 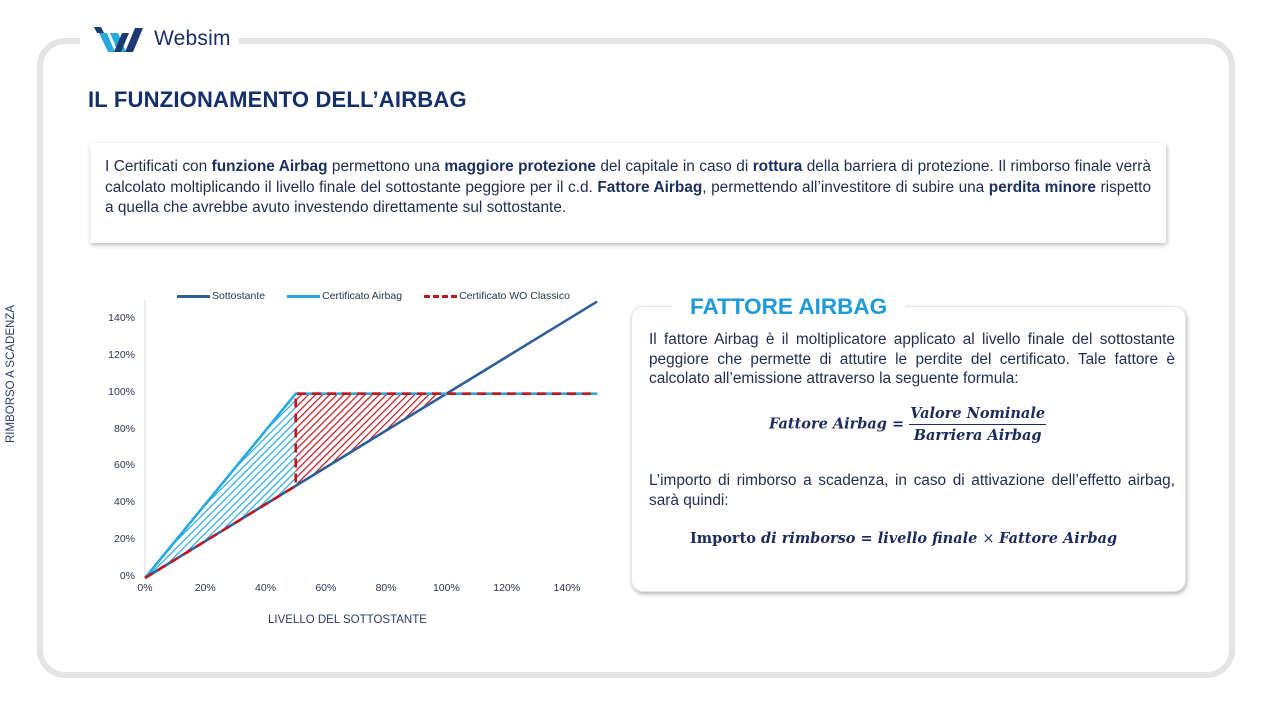 What do you see at coordinates (277, 99) in the screenshot?
I see `page-title: IL FUNZIONAMENTO DELL’AIRBAG` at bounding box center [277, 99].